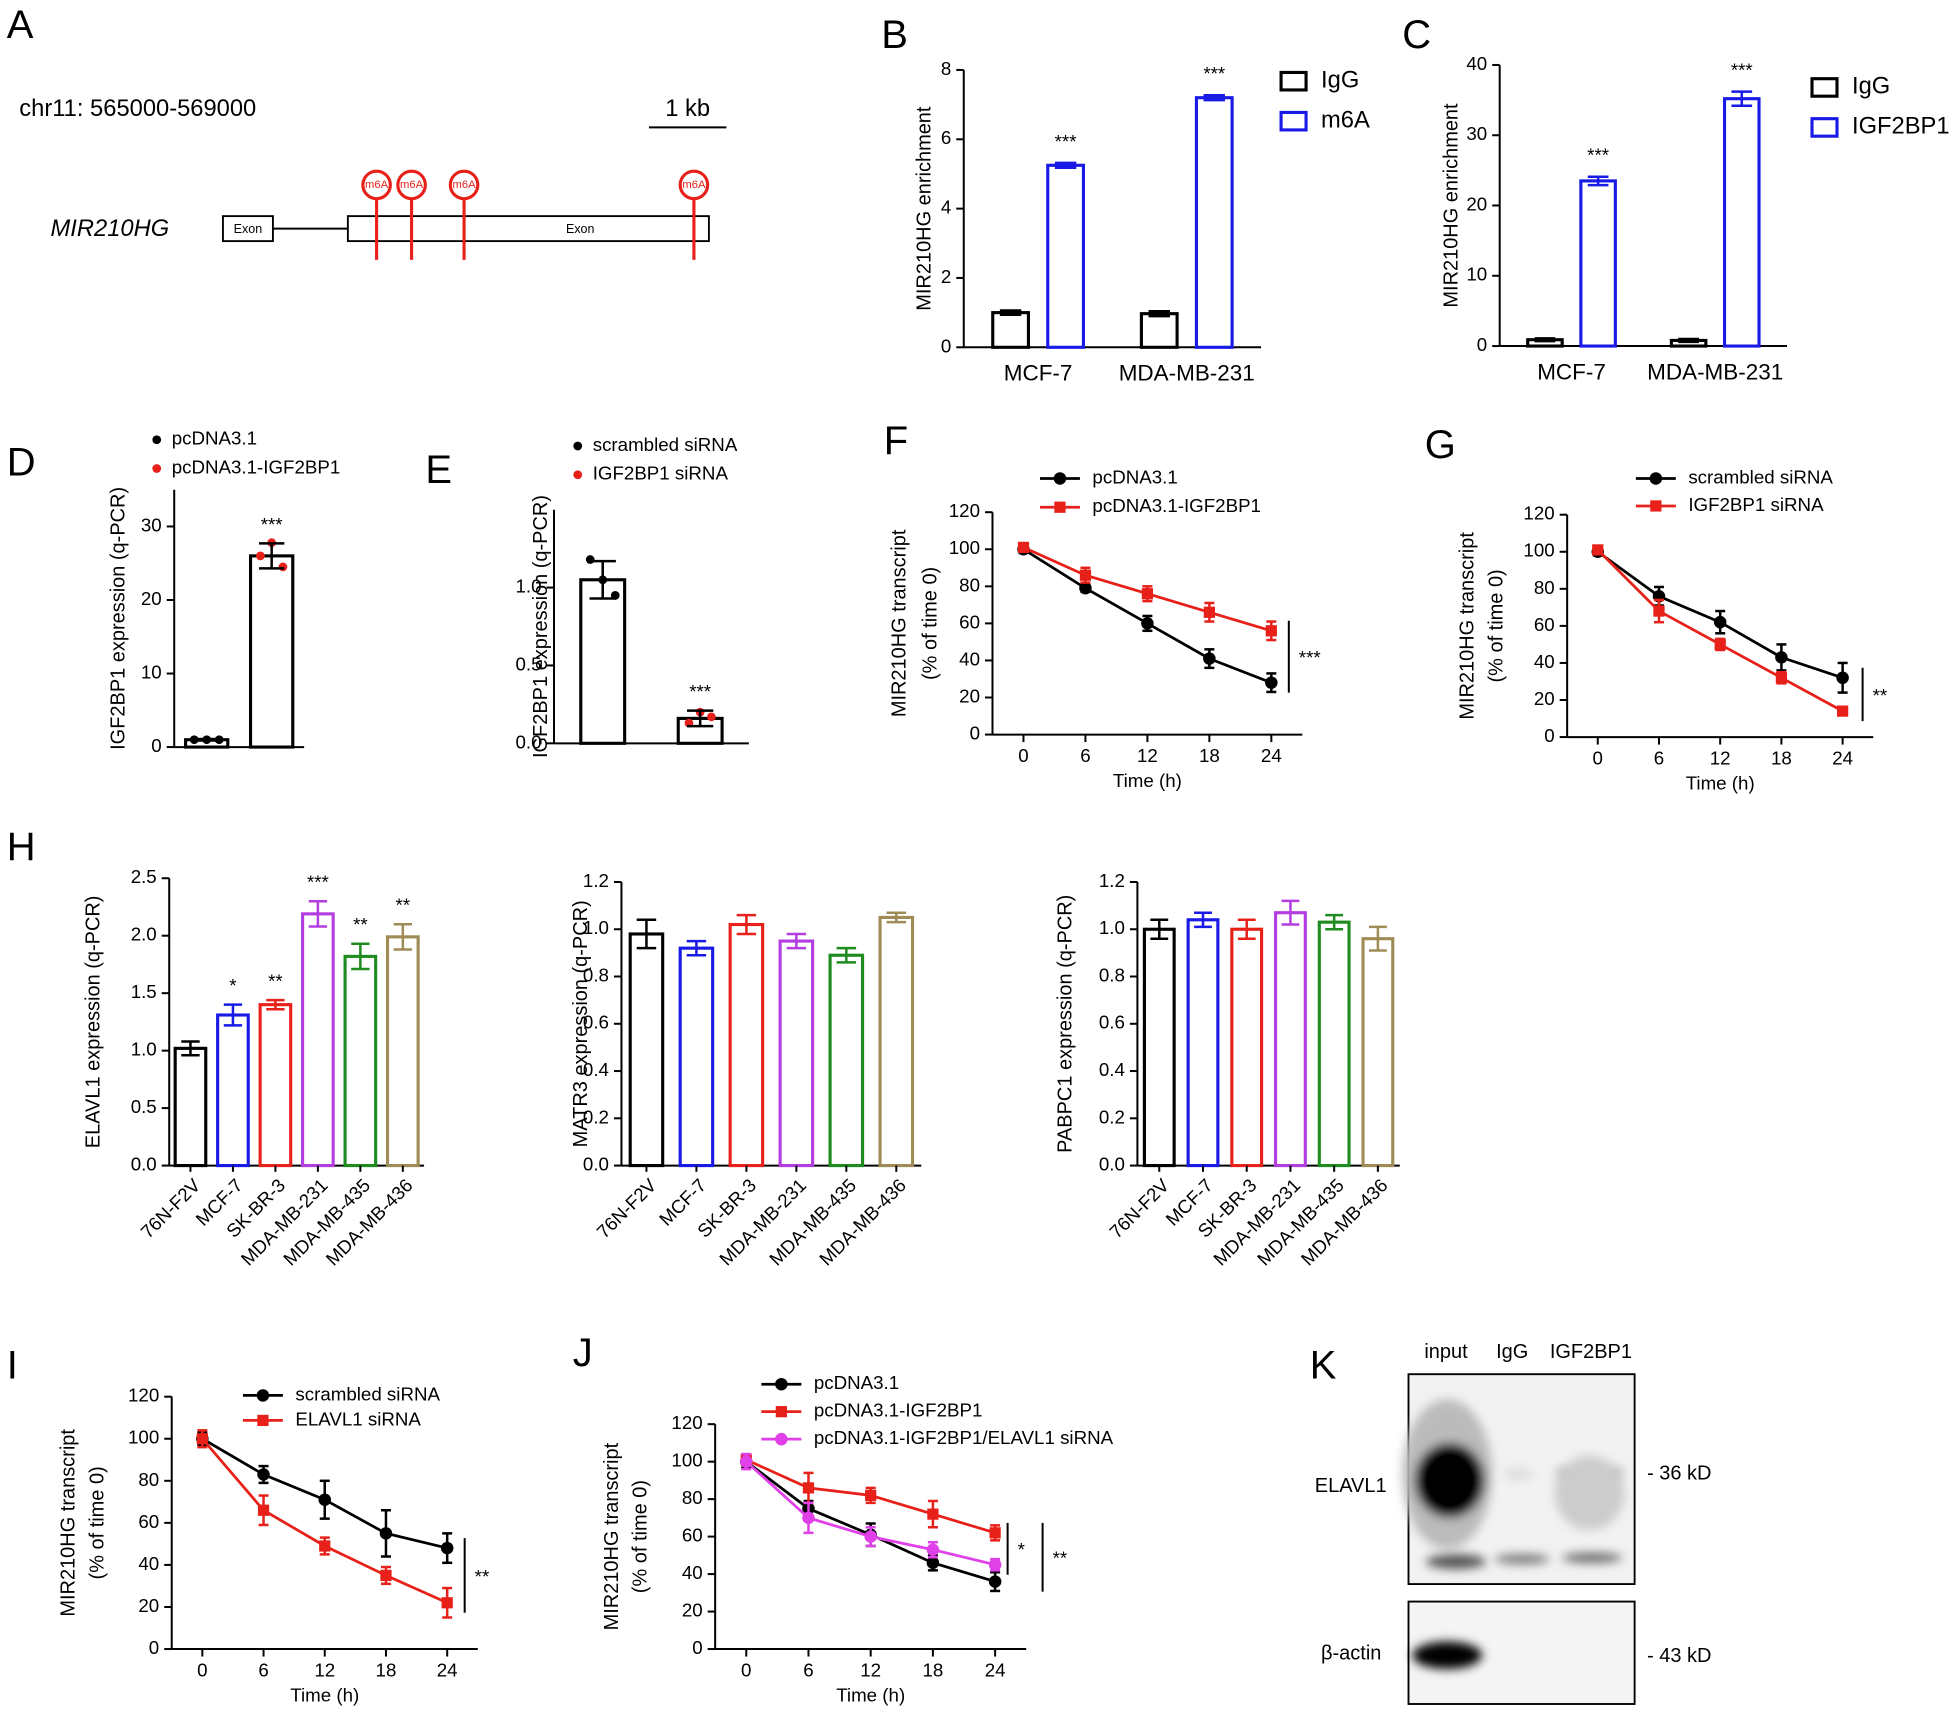 The width and height of the screenshot is (1960, 1714). Describe the element at coordinates (580, 229) in the screenshot. I see `exon-label: Exon` at that location.